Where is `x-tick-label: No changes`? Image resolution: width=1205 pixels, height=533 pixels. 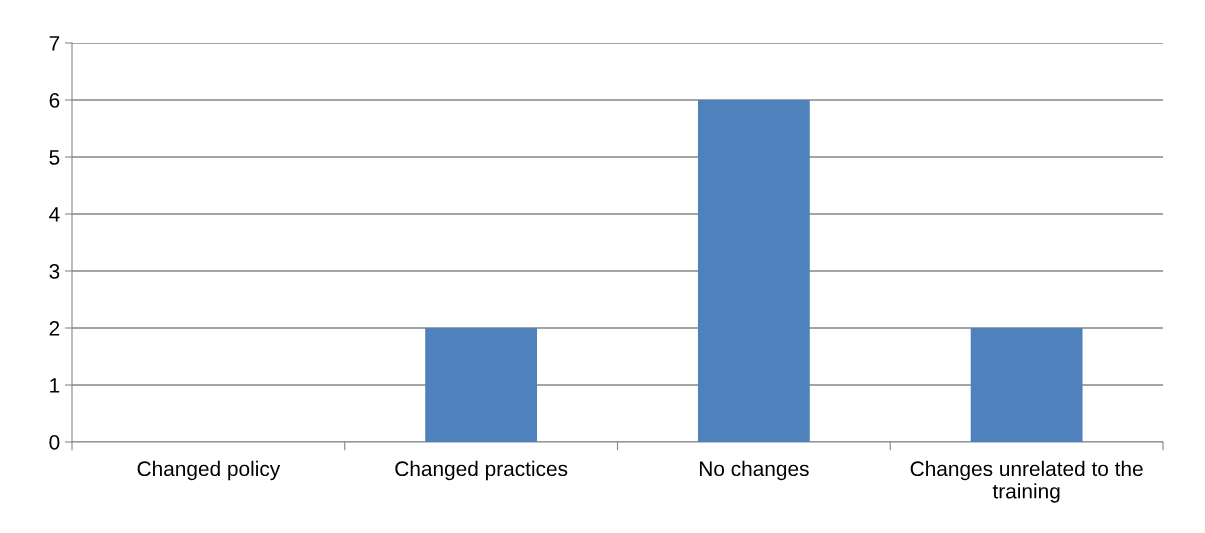
x-tick-label: No changes is located at coordinates (754, 470).